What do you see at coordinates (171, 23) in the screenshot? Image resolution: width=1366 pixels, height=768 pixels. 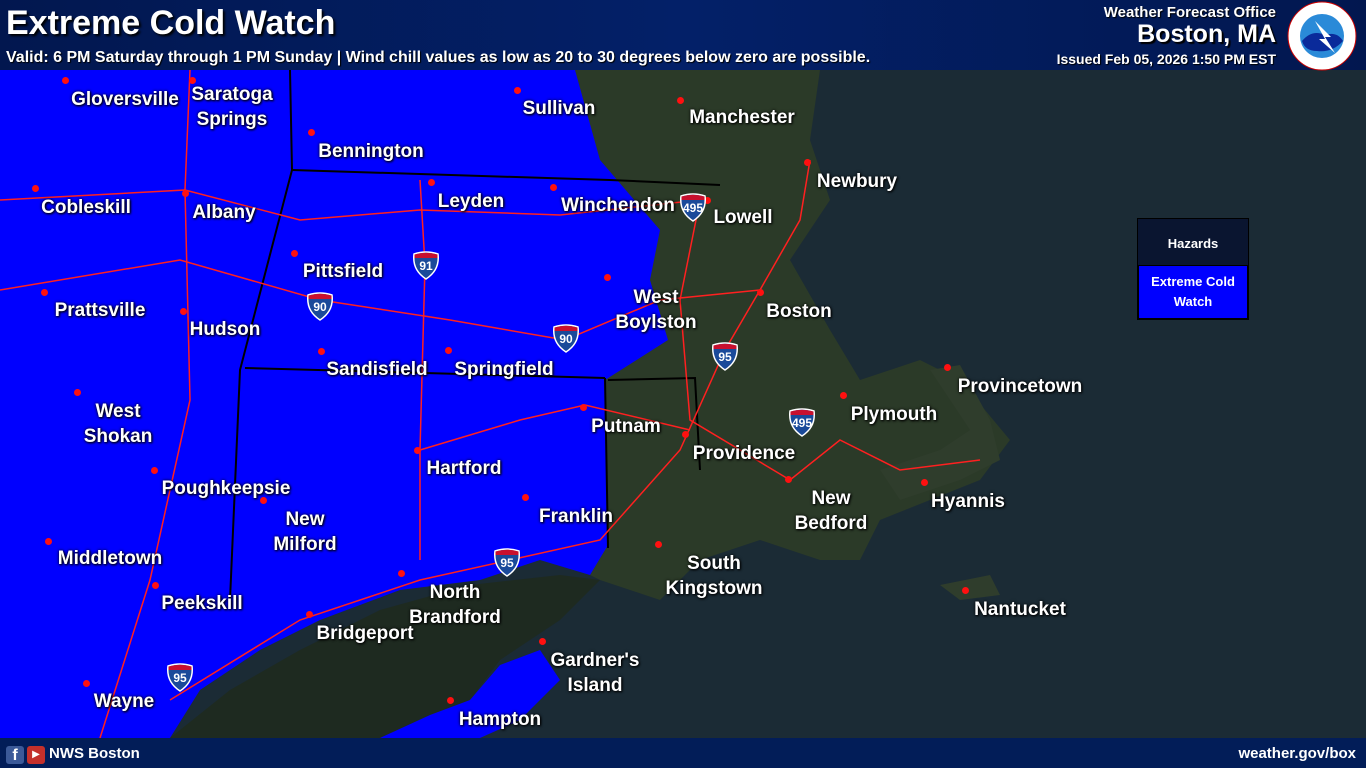 I see `page-title: Extreme Cold Watch` at bounding box center [171, 23].